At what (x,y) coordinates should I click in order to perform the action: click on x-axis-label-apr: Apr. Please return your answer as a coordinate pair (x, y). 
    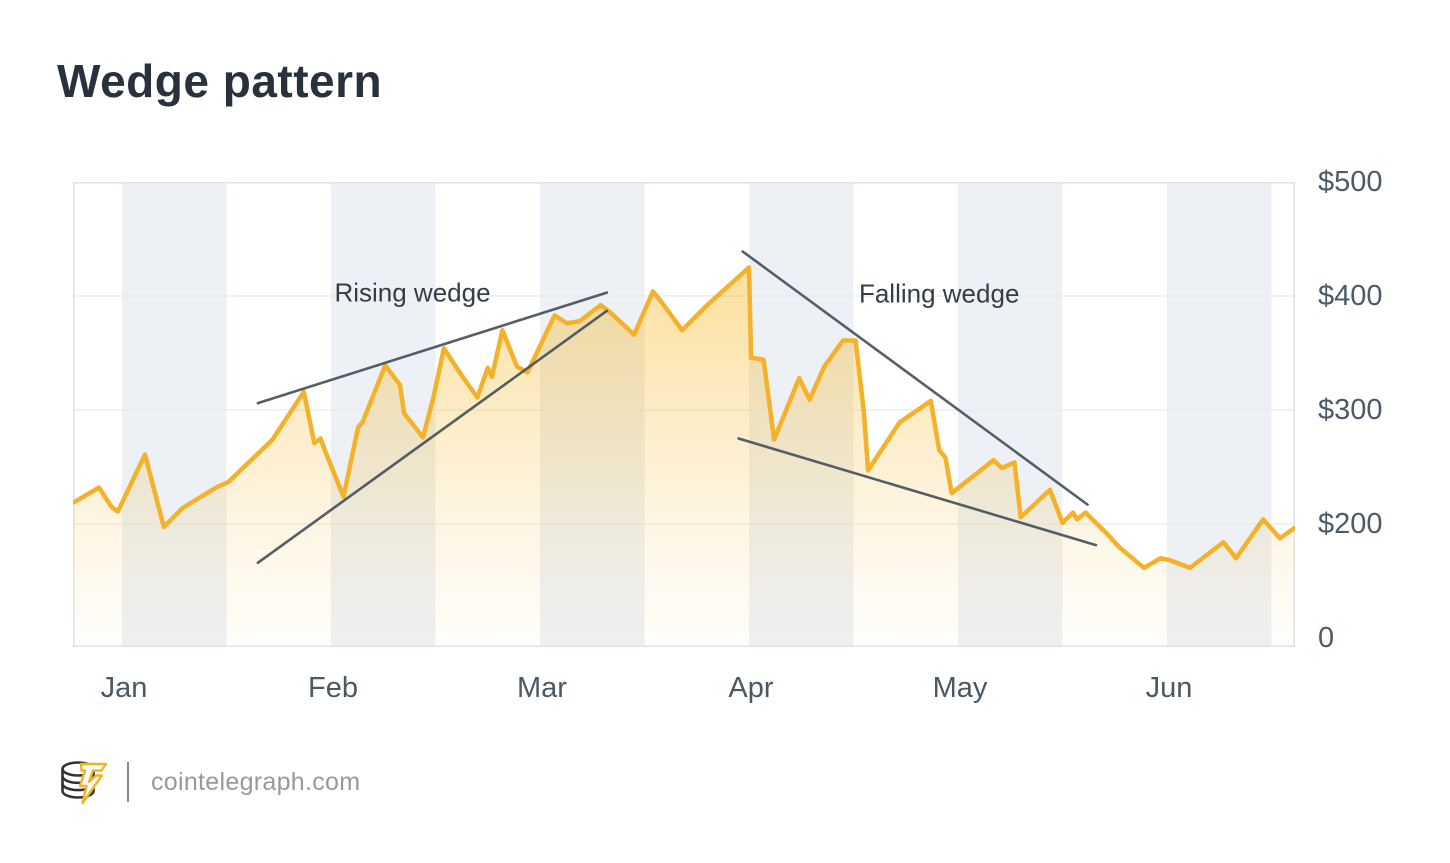
    Looking at the image, I should click on (751, 688).